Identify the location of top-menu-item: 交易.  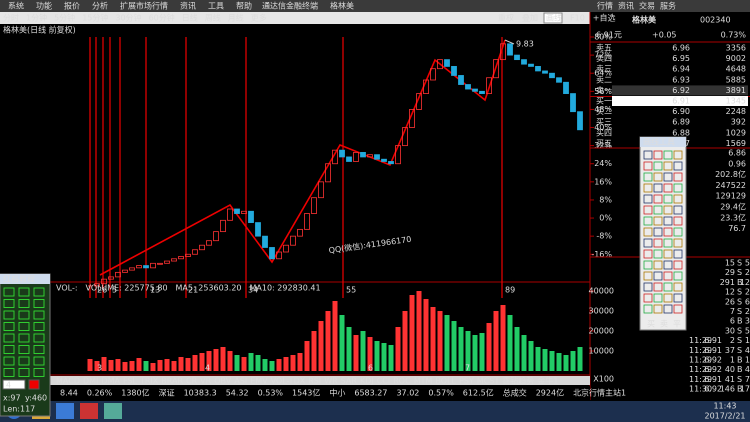
(647, 6).